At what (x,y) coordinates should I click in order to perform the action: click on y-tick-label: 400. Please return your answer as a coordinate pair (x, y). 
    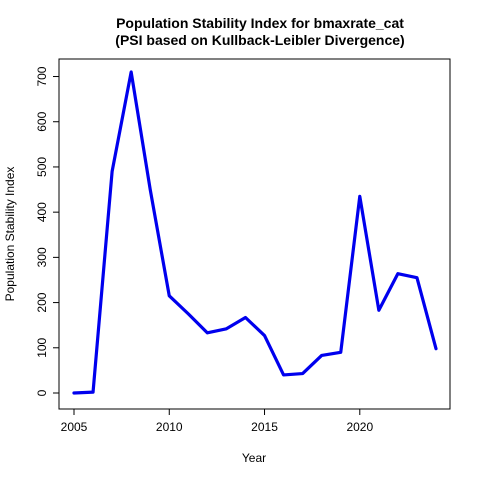
    Looking at the image, I should click on (42, 212).